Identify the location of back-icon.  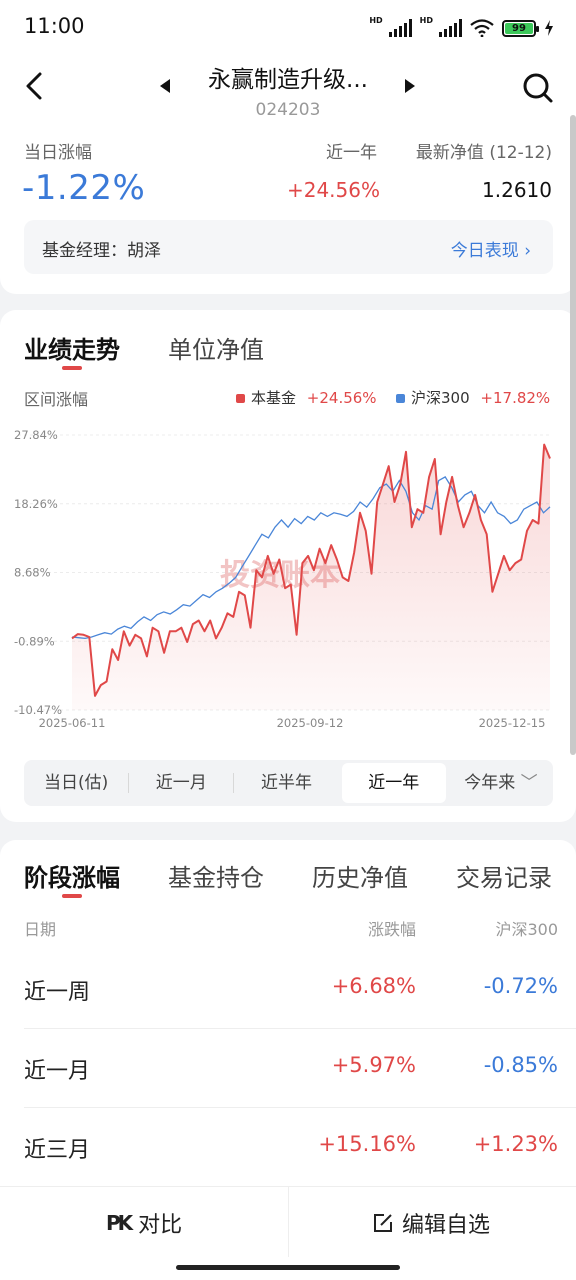
(36, 86).